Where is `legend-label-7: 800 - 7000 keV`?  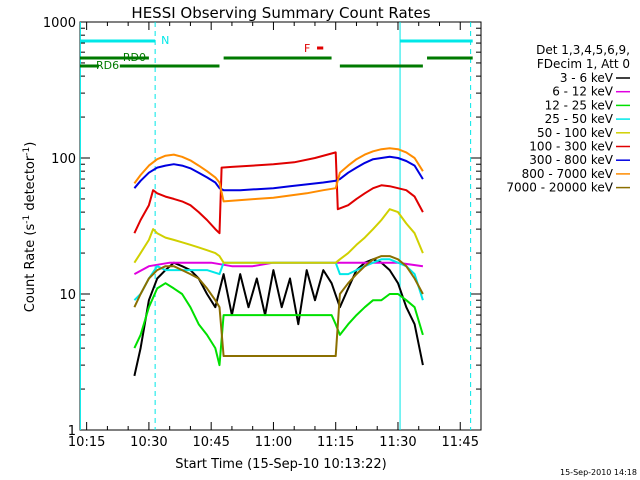 legend-label-7: 800 - 7000 keV is located at coordinates (568, 174).